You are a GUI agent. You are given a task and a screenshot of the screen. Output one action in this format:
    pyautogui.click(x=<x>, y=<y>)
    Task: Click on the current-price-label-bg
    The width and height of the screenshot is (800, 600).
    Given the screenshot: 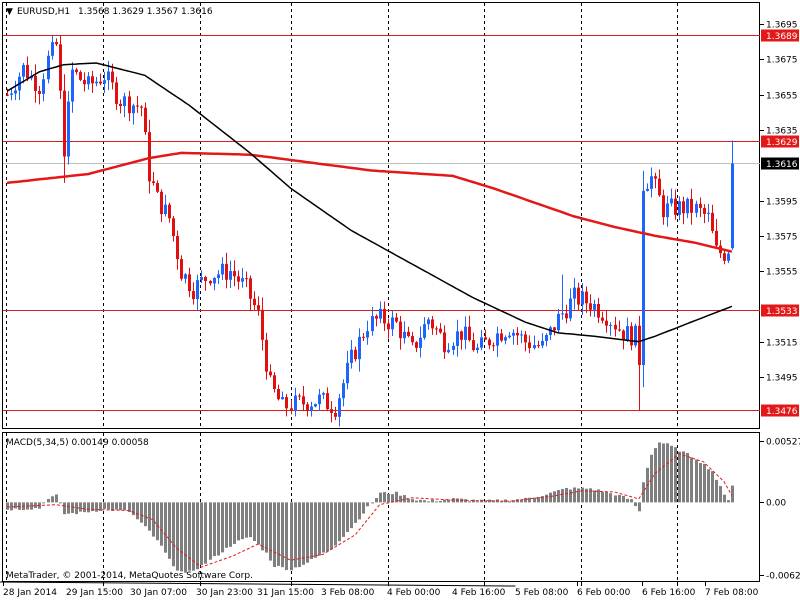 What is the action you would take?
    pyautogui.click(x=780, y=163)
    